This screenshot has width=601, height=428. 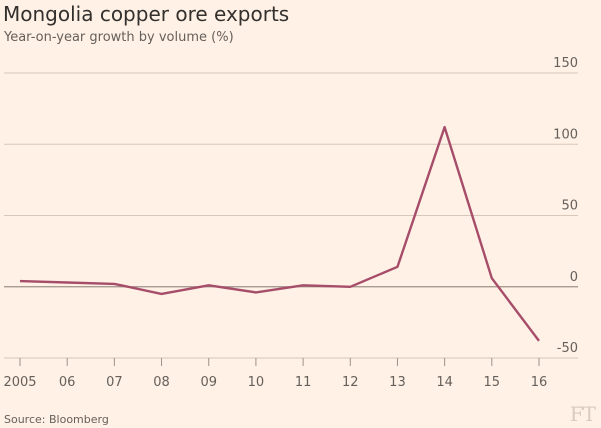 I want to click on chart-subtitle: Year-on-year growth by volume (%), so click(x=119, y=37).